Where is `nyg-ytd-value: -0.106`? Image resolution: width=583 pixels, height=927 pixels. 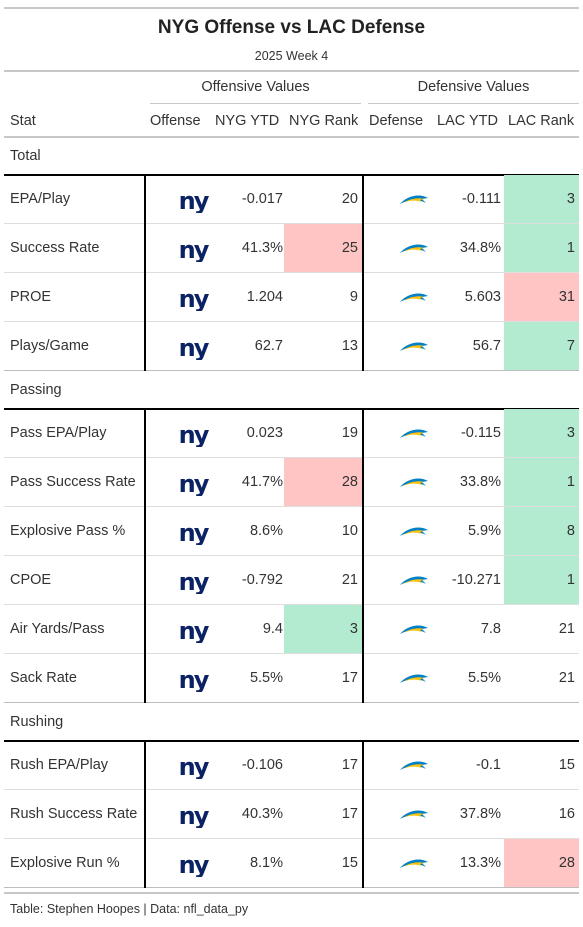 nyg-ytd-value: -0.106 is located at coordinates (217, 765).